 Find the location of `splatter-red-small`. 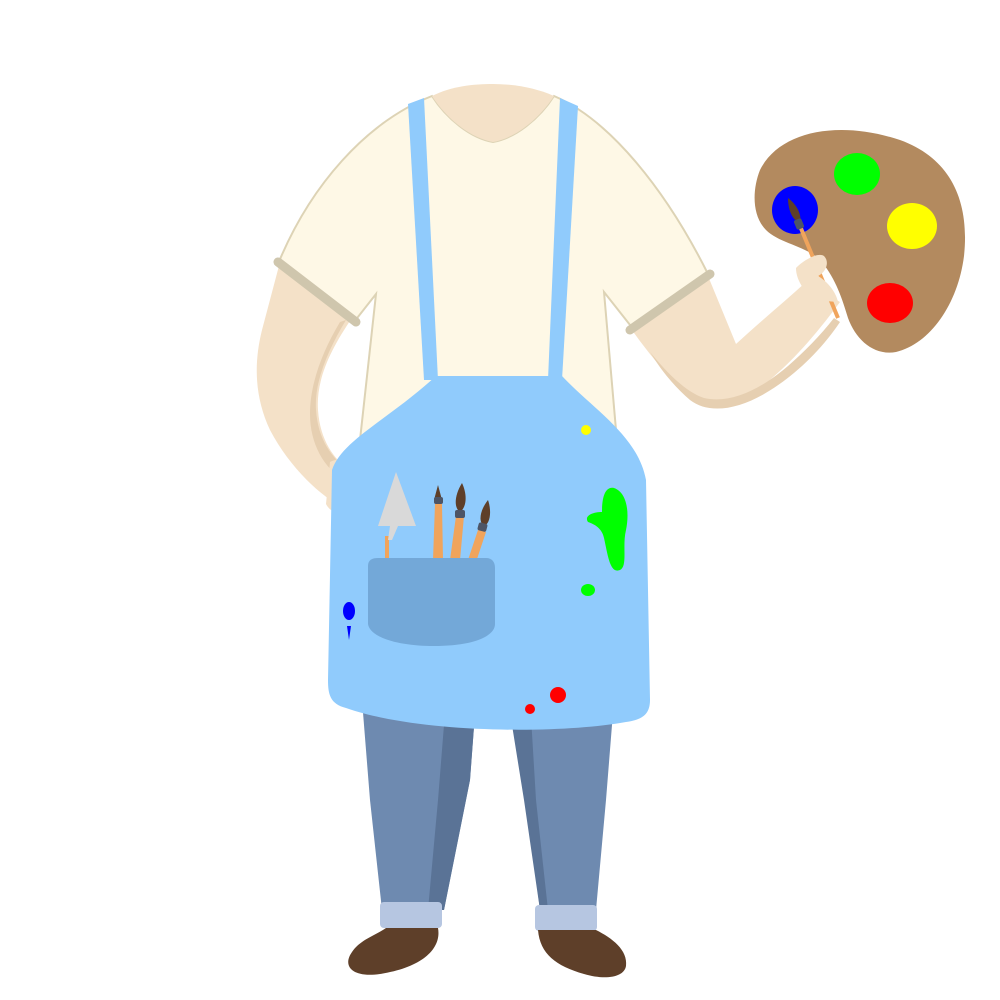

splatter-red-small is located at coordinates (530, 709).